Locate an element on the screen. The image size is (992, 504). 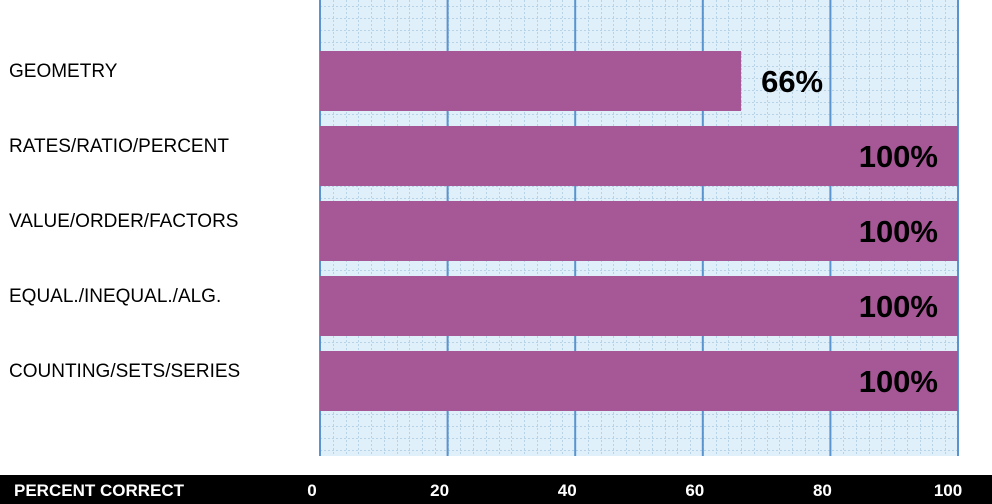
x-axis: PERCENT CORRECT 0 20 40 60 80 100 is located at coordinates (496, 489).